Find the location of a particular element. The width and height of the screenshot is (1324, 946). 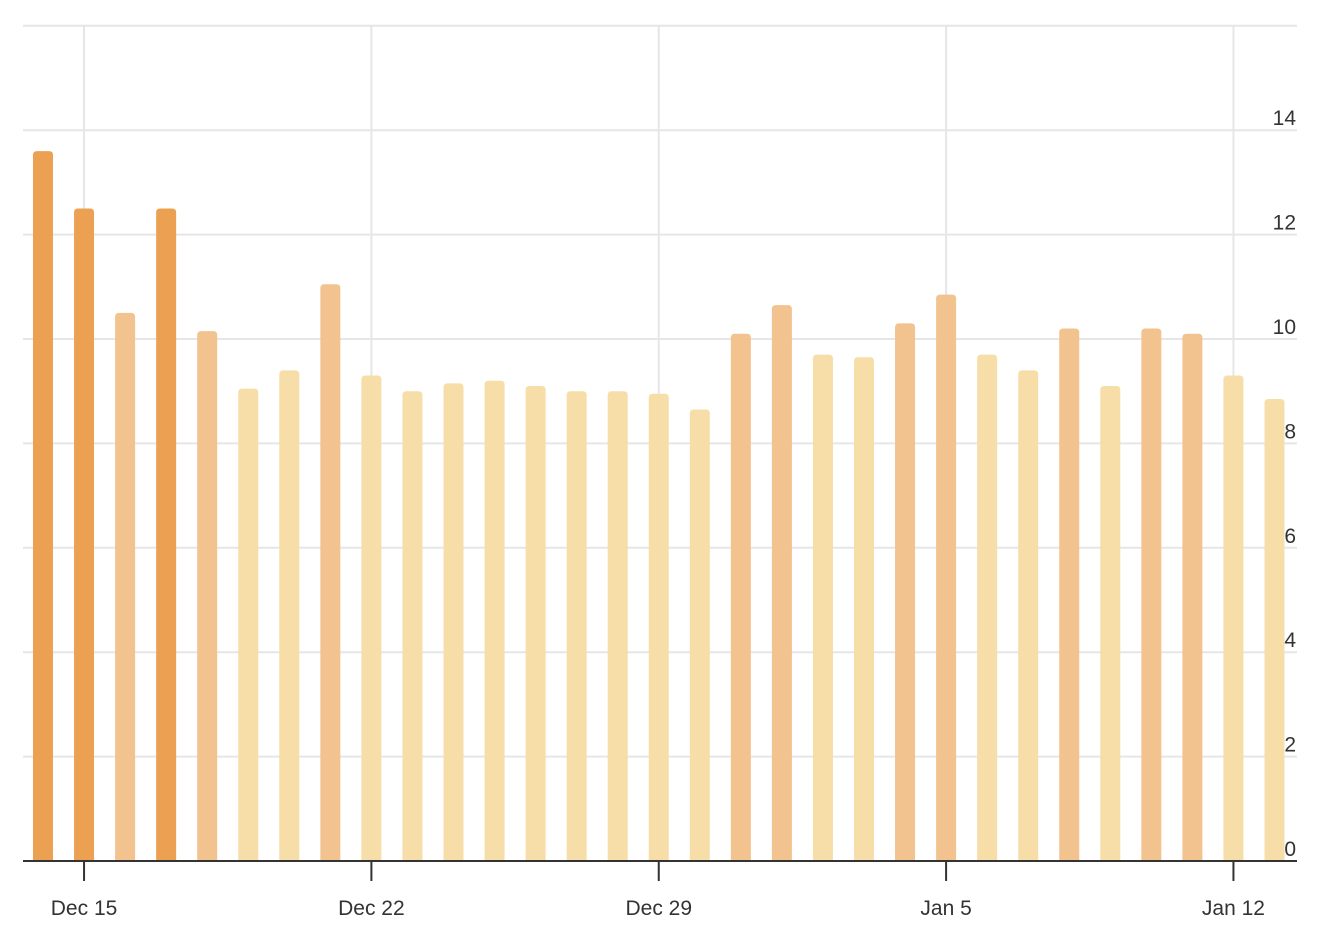

x-tick-label: Dec 22 is located at coordinates (371, 908).